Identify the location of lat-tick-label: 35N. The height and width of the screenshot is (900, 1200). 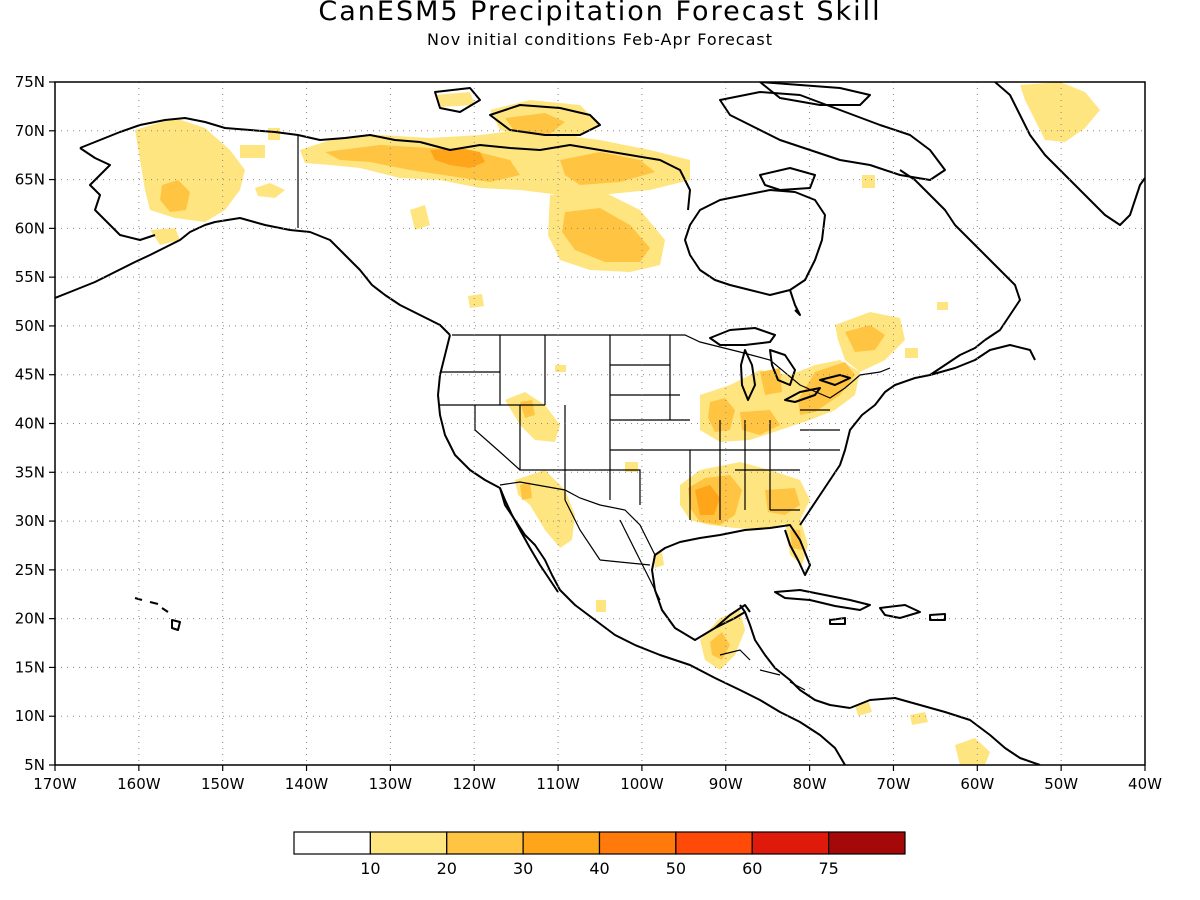
(30, 472).